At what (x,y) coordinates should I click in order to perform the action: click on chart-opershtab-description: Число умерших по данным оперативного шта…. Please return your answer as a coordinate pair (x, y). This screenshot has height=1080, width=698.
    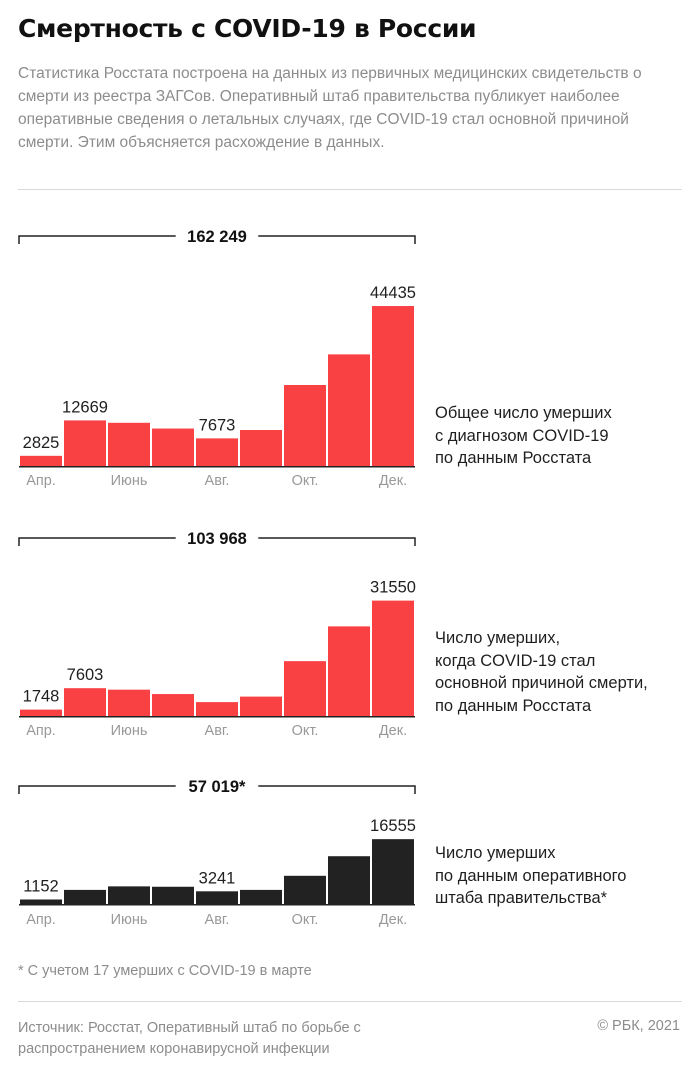
    Looking at the image, I should click on (530, 876).